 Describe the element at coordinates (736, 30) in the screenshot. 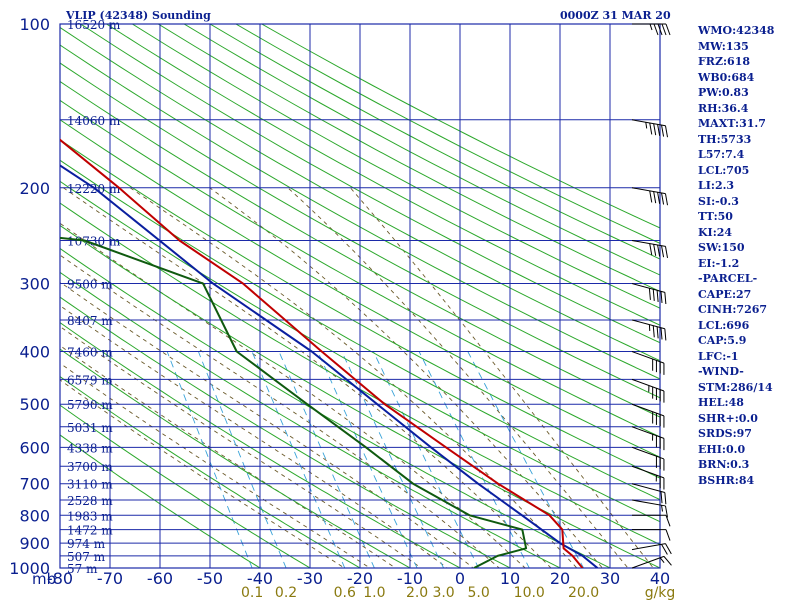

I see `index-value: WMO:42348` at that location.